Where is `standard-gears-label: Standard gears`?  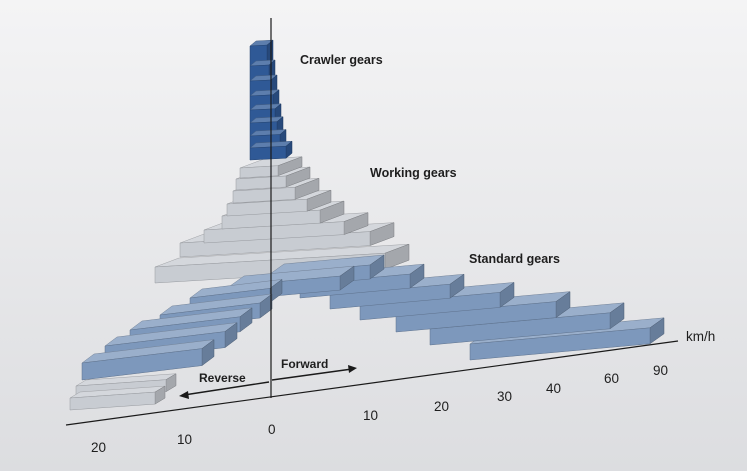
standard-gears-label: Standard gears is located at coordinates (514, 259).